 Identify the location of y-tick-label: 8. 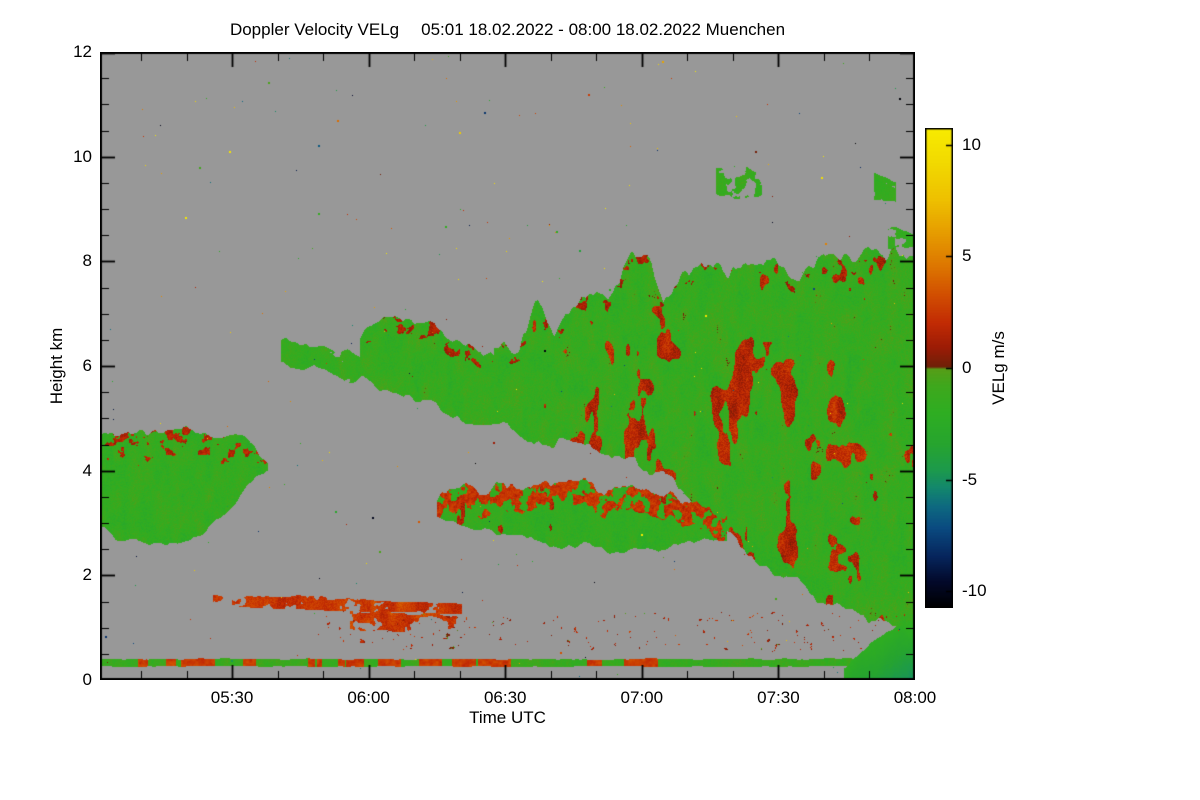
(87, 261).